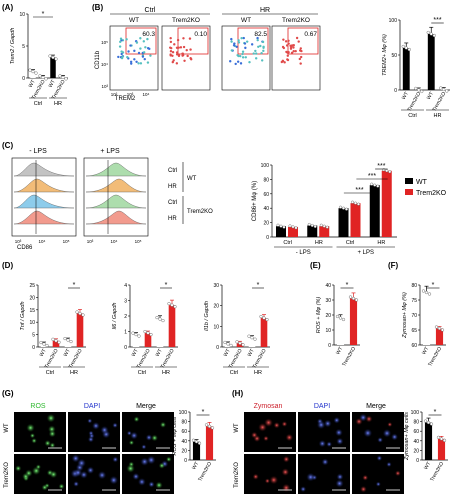 This screenshot has width=463, height=500. I want to click on c-group-wt: WT, so click(192, 179).